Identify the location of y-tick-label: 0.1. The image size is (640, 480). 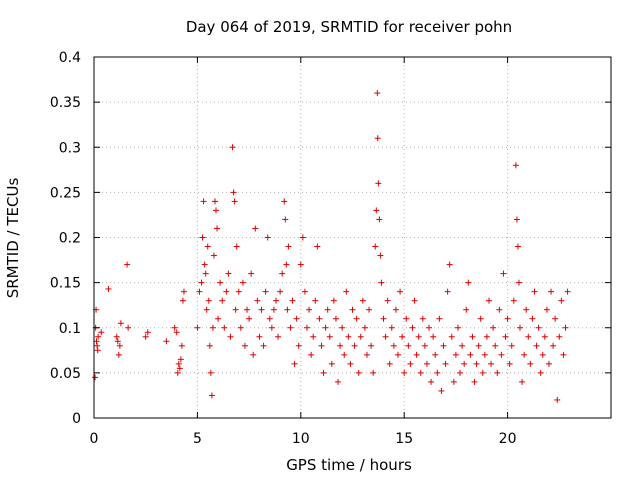
(70, 329).